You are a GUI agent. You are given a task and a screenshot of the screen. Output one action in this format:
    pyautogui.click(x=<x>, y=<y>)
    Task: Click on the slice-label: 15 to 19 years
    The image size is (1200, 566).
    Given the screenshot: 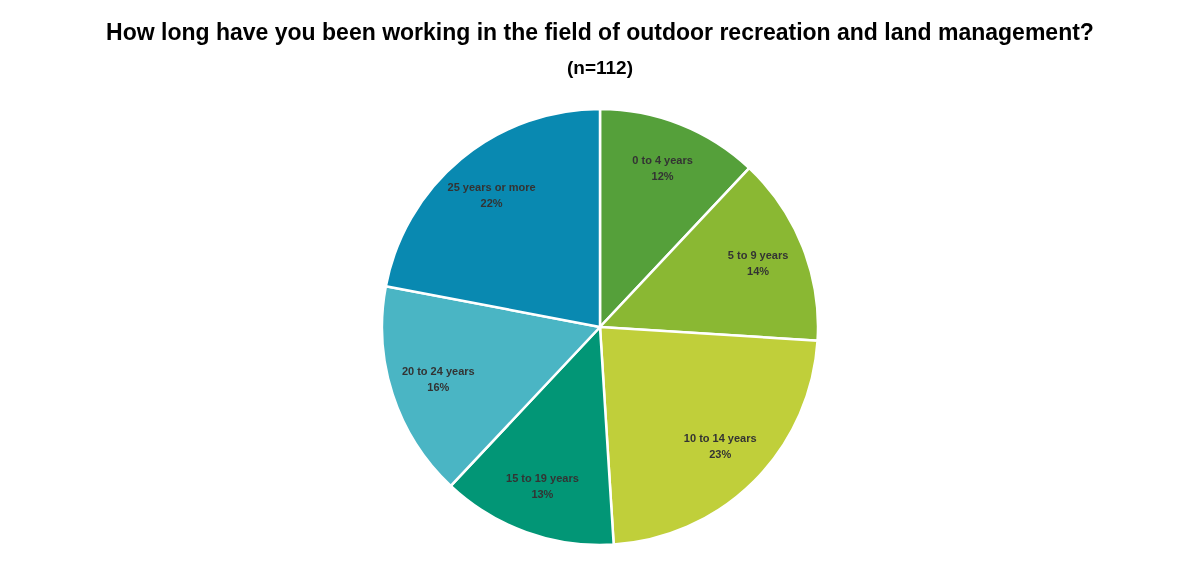 What is the action you would take?
    pyautogui.click(x=542, y=477)
    